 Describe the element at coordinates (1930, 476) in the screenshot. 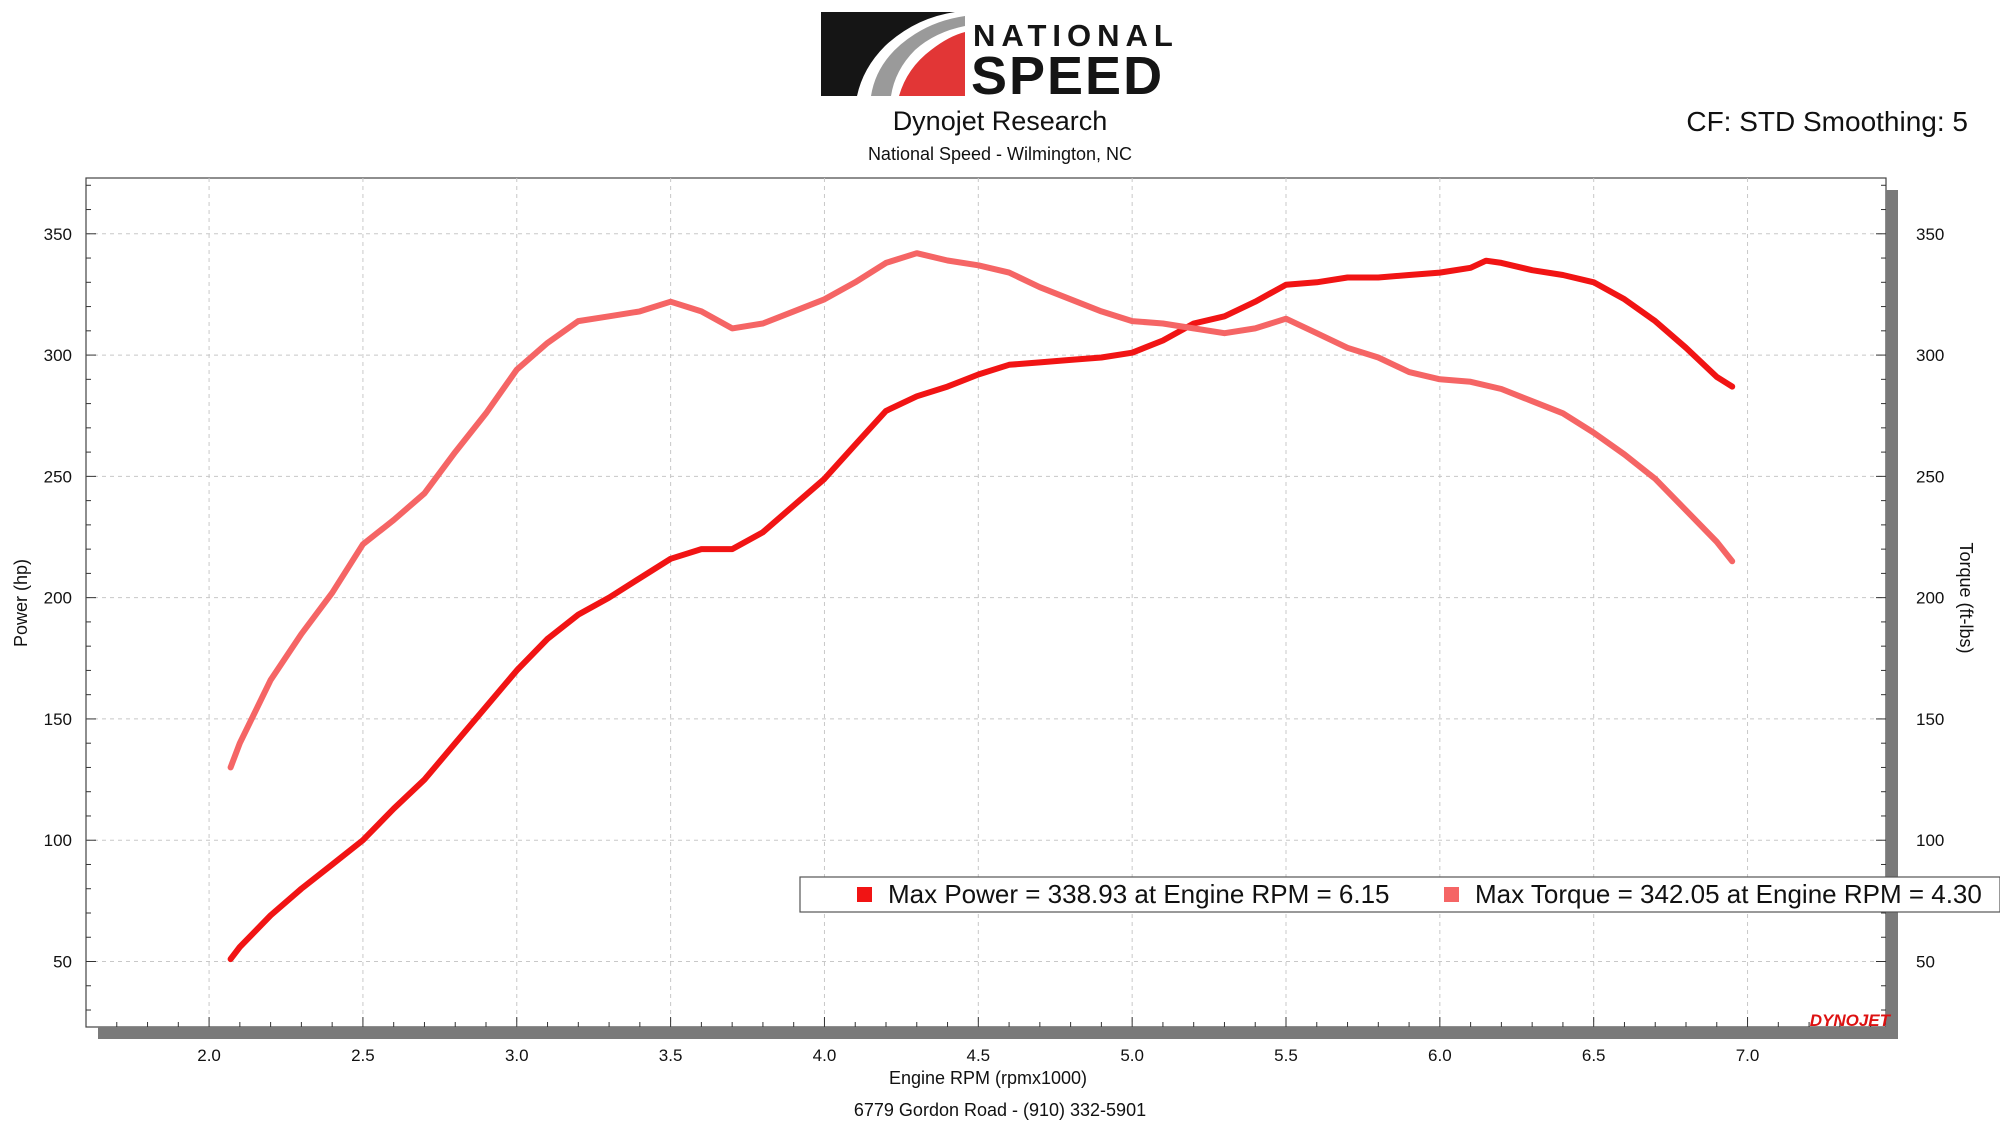

I see `y-right-tick-label: 250` at that location.